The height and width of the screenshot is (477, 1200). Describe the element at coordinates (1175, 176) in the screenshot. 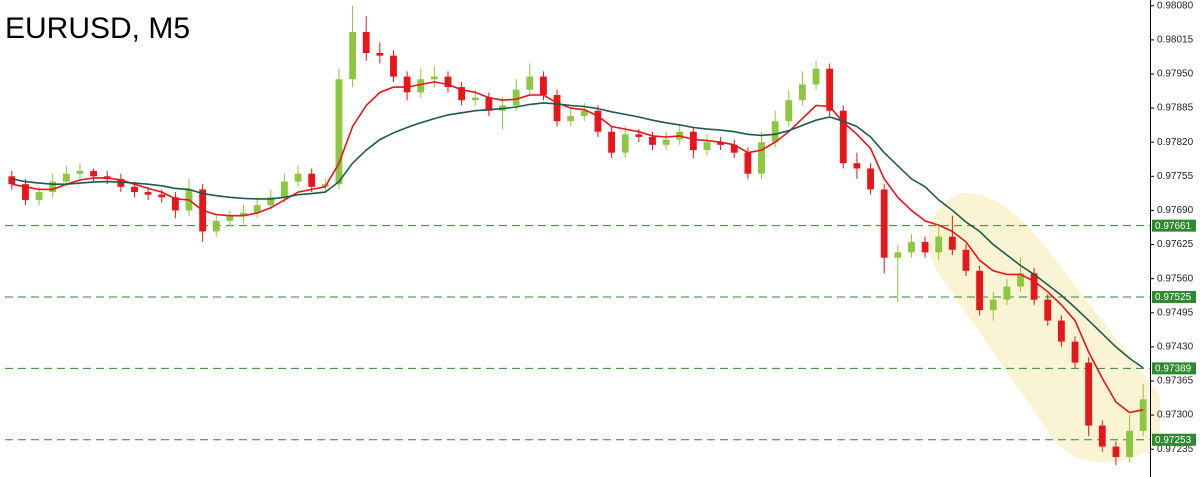

I see `y-tick-label: 0.97755` at that location.